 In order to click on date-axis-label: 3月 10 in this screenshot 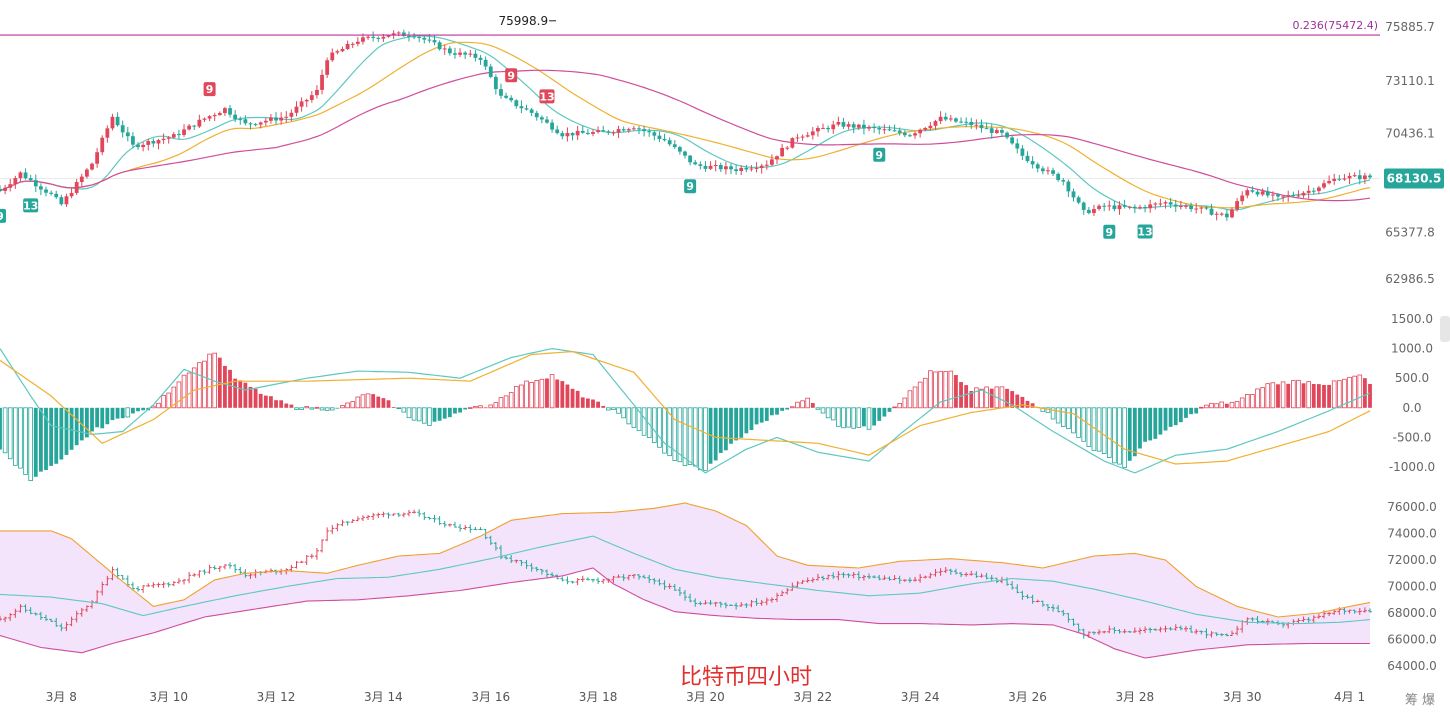, I will do `click(168, 697)`.